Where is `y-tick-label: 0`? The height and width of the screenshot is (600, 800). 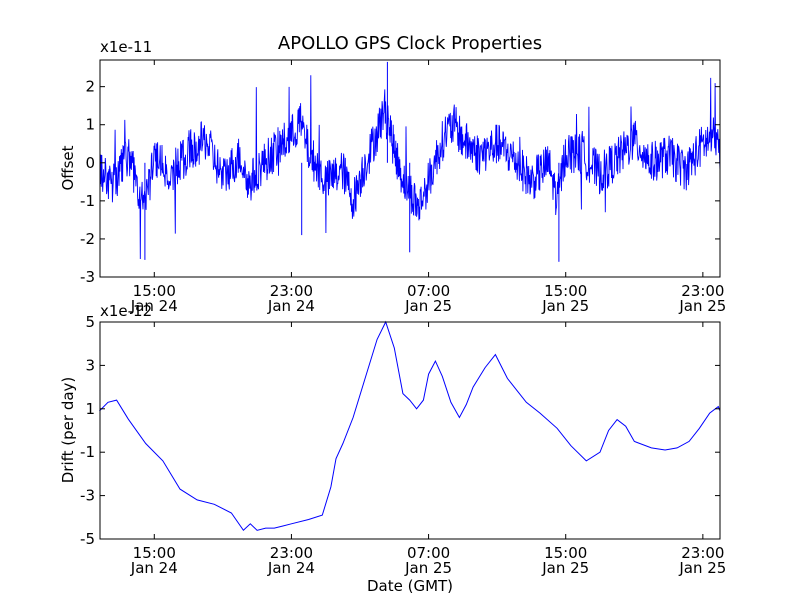
y-tick-label: 0 is located at coordinates (90, 163).